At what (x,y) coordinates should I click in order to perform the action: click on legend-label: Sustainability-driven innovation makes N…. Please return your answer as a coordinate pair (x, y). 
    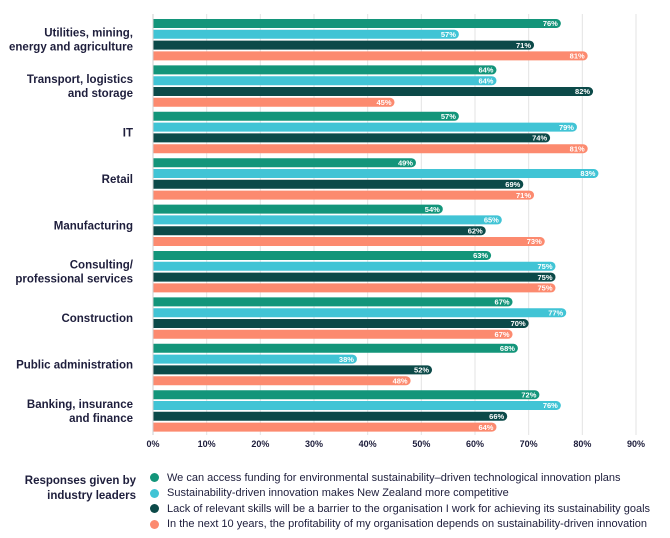
    Looking at the image, I should click on (338, 493).